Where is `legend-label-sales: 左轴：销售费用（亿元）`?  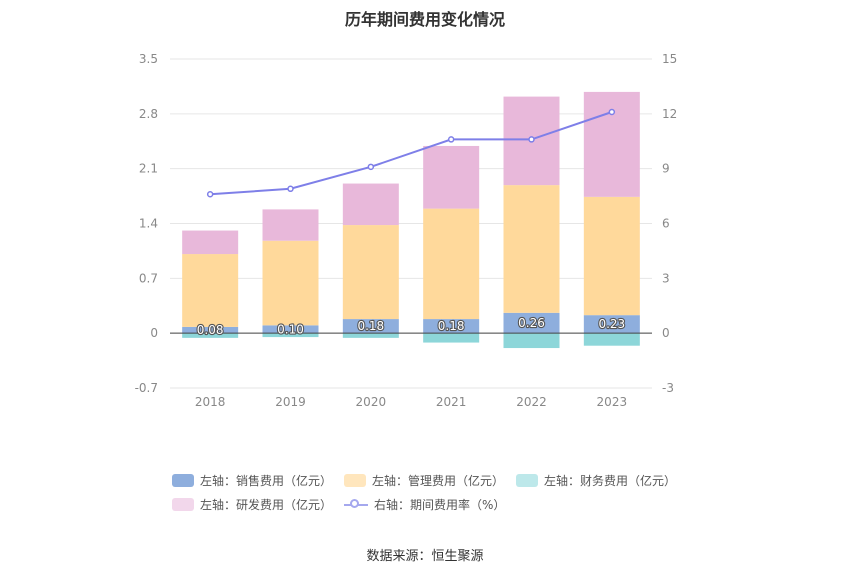
legend-label-sales: 左轴：销售费用（亿元） is located at coordinates (266, 481).